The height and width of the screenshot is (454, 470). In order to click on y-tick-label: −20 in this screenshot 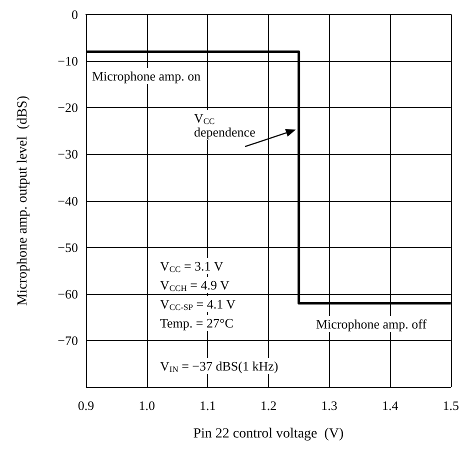, I will do `click(68, 108)`.